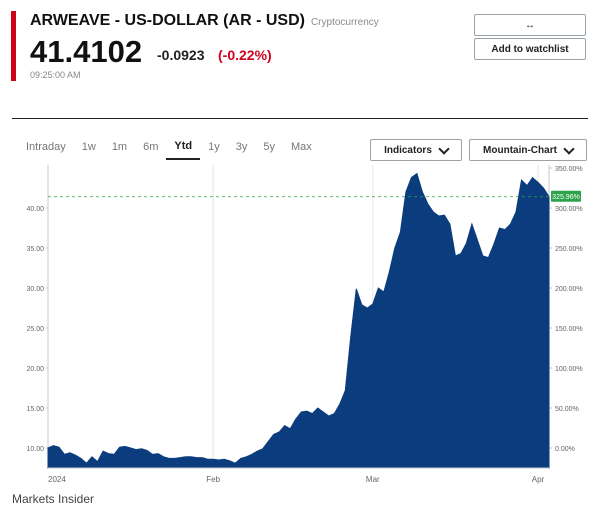 The image size is (600, 520). I want to click on tab-intraday: Intraday, so click(46, 147).